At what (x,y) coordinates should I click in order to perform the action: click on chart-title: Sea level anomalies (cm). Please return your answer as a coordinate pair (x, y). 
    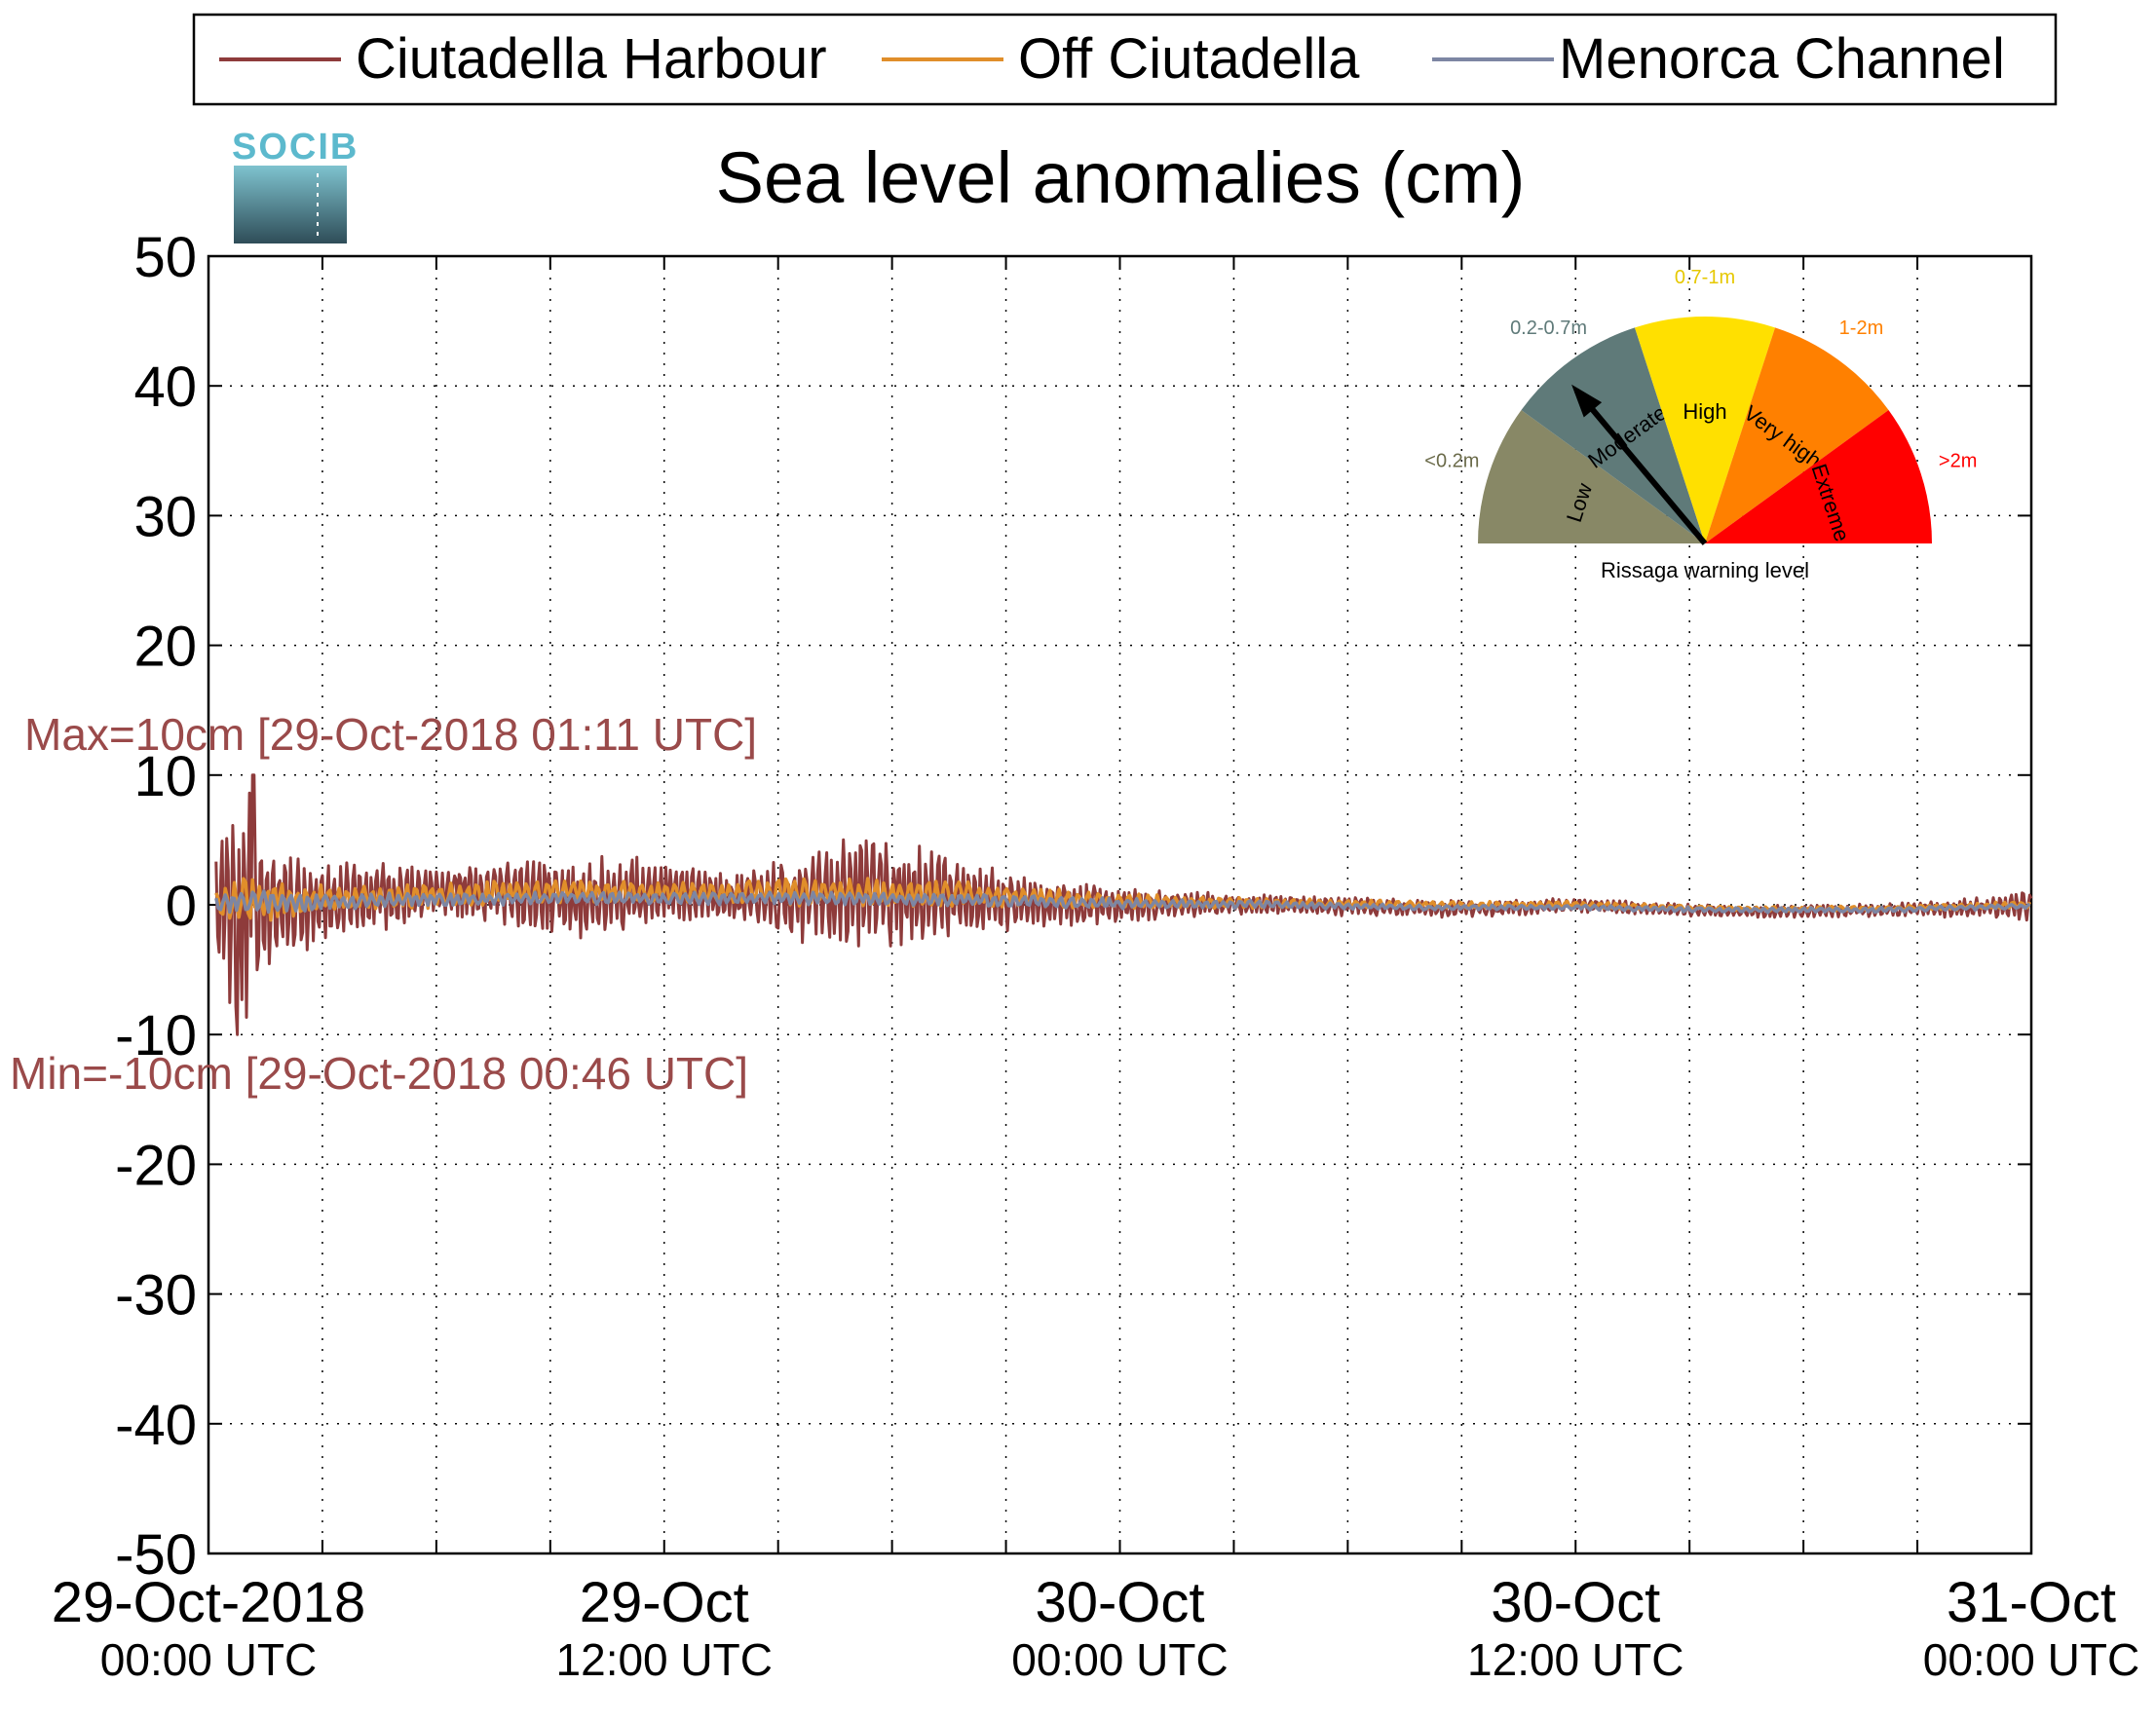
    Looking at the image, I should click on (1121, 177).